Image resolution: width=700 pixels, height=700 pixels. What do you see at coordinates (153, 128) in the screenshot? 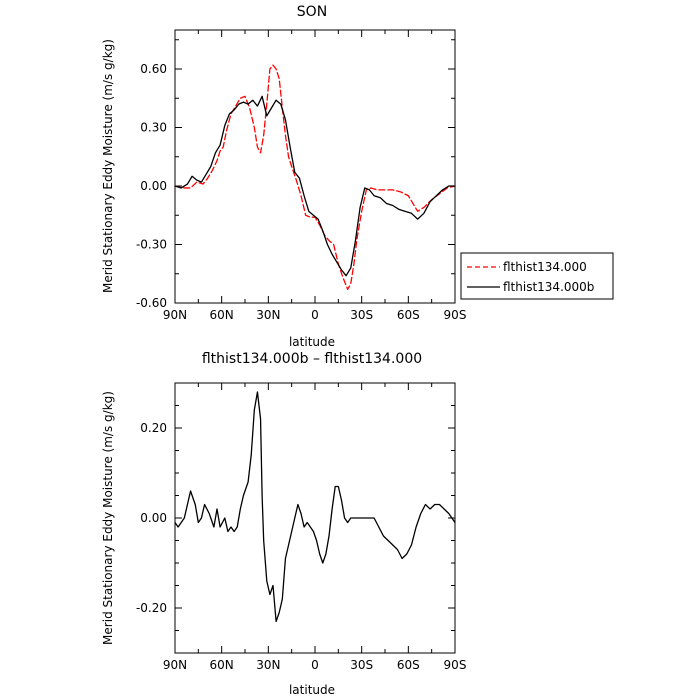
I see `y-tick-label: 0.30` at bounding box center [153, 128].